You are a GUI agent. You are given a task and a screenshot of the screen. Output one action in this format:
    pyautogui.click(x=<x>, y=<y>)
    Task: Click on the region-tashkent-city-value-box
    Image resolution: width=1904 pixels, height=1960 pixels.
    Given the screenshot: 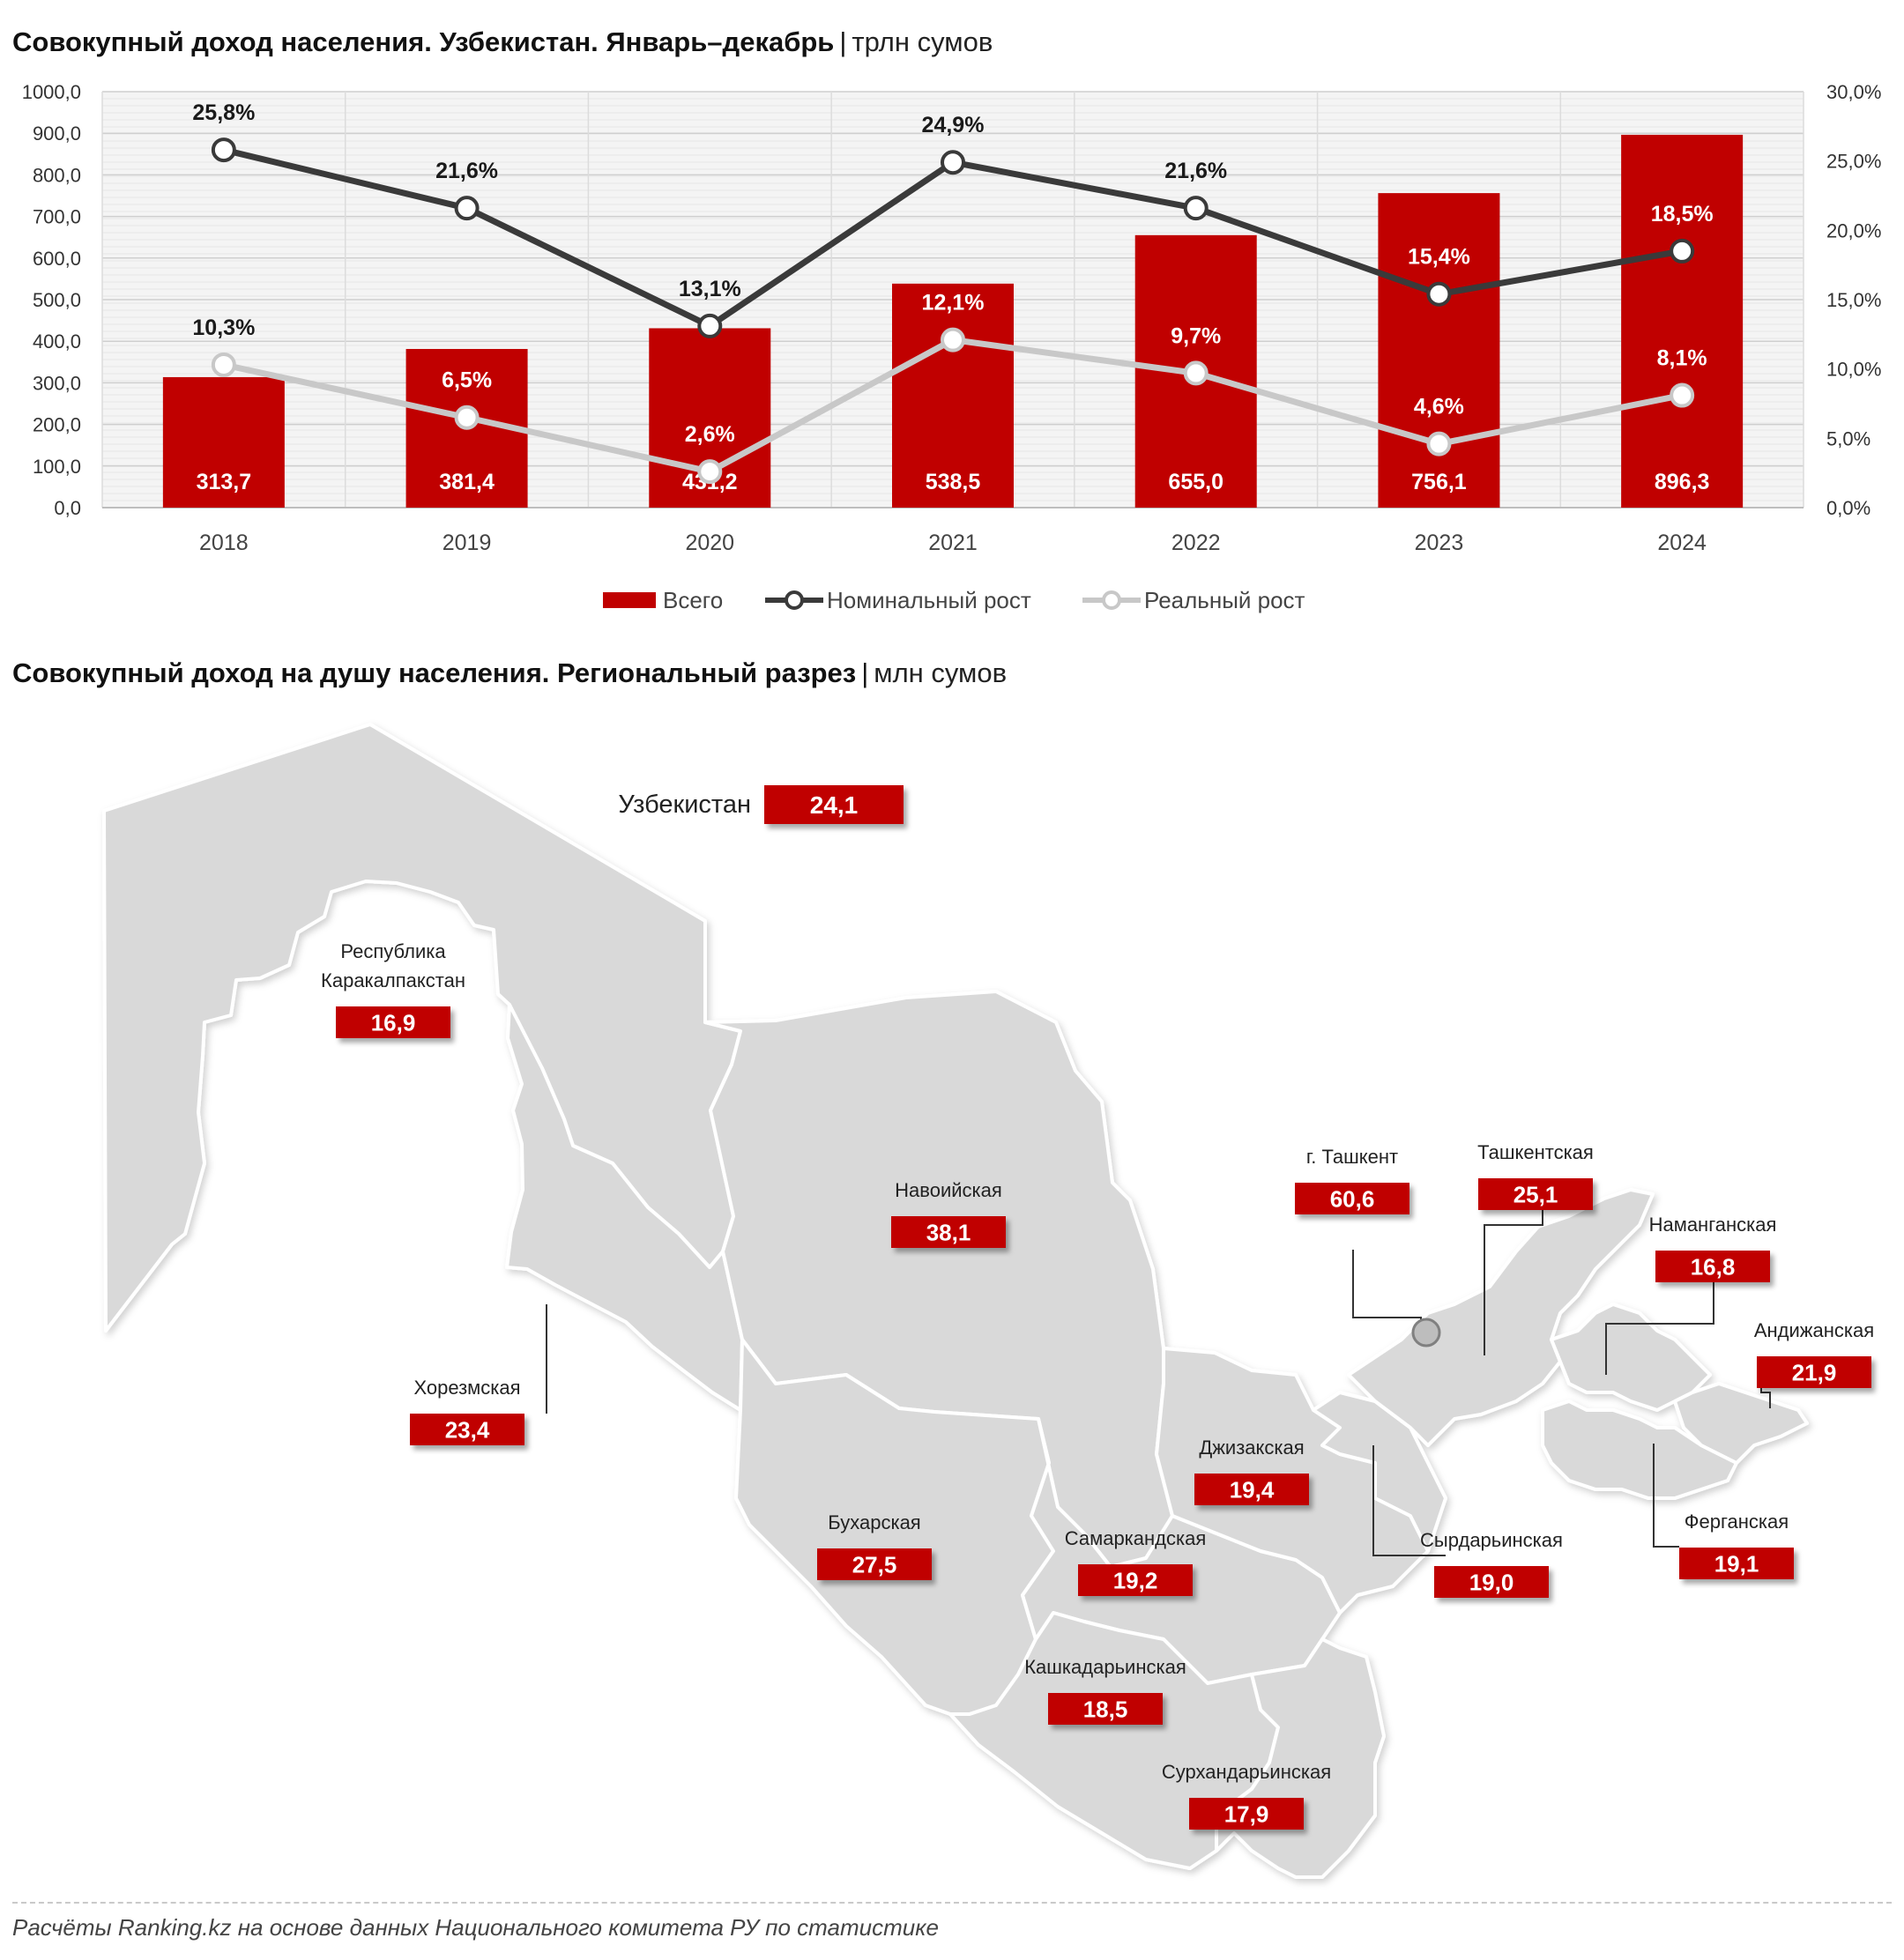 What is the action you would take?
    pyautogui.click(x=1352, y=1198)
    